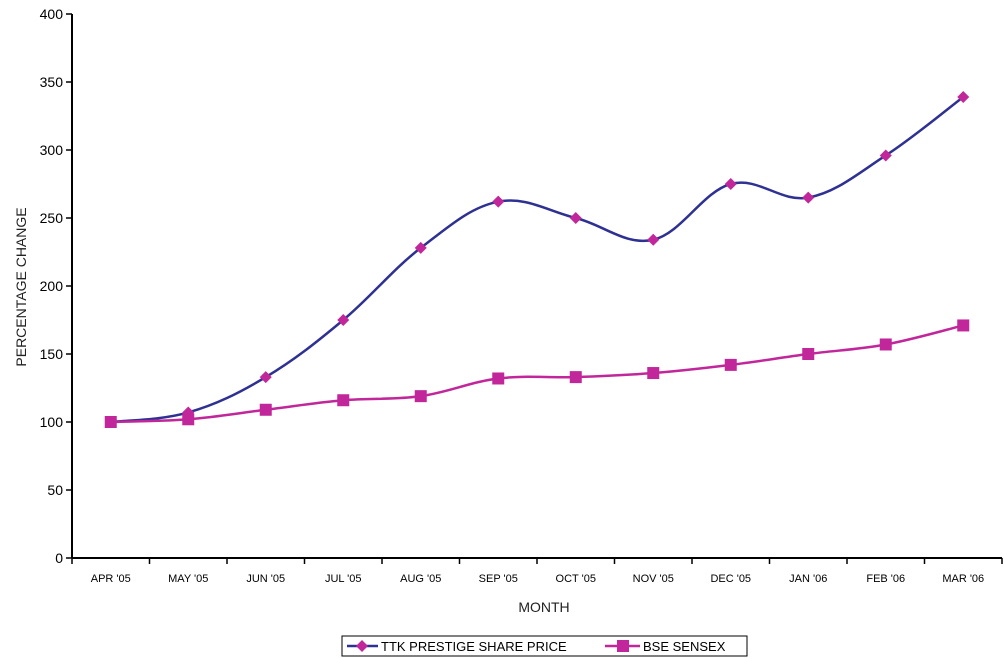 The height and width of the screenshot is (658, 1004). I want to click on legend: TTK PRESTIGE SHARE PRICE BSE SENSEX, so click(544, 646).